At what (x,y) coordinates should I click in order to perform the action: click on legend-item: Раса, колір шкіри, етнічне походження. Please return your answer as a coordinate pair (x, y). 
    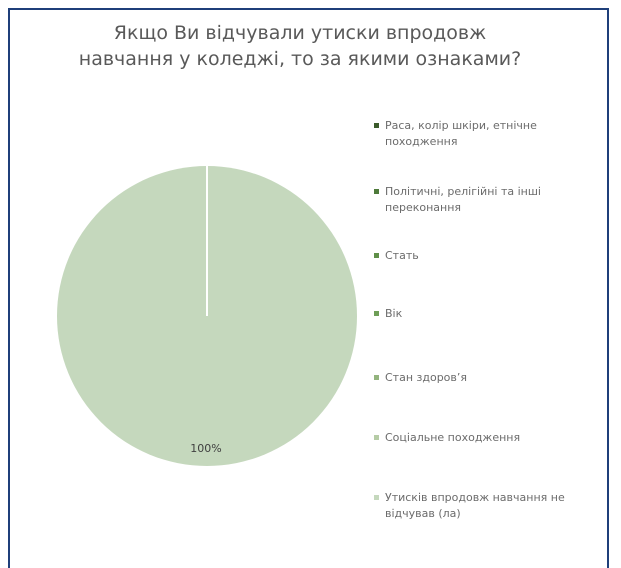
    Looking at the image, I should click on (479, 134).